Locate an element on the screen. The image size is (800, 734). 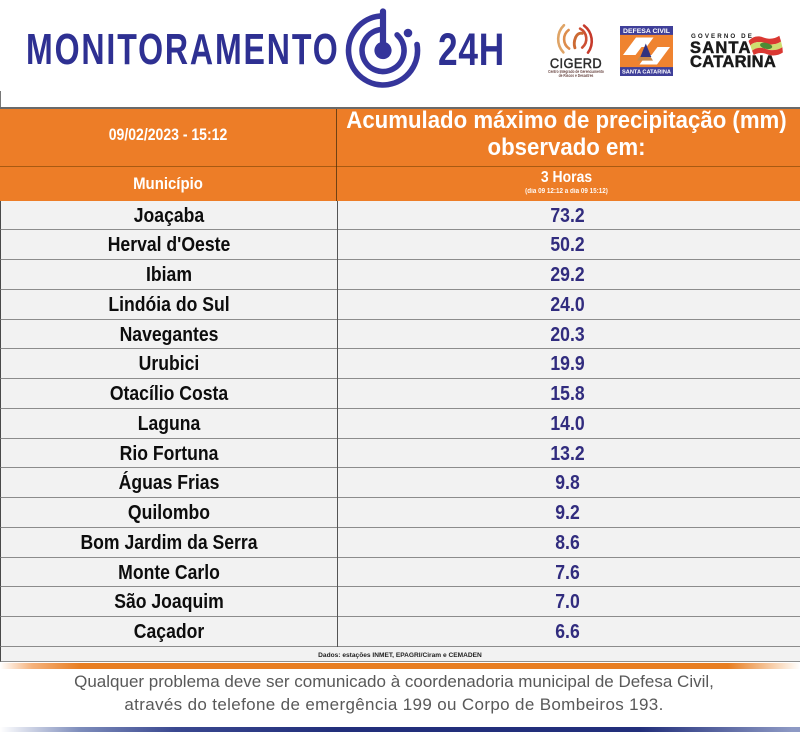
svg-text: SANTA CATARINA is located at coordinates (646, 73).